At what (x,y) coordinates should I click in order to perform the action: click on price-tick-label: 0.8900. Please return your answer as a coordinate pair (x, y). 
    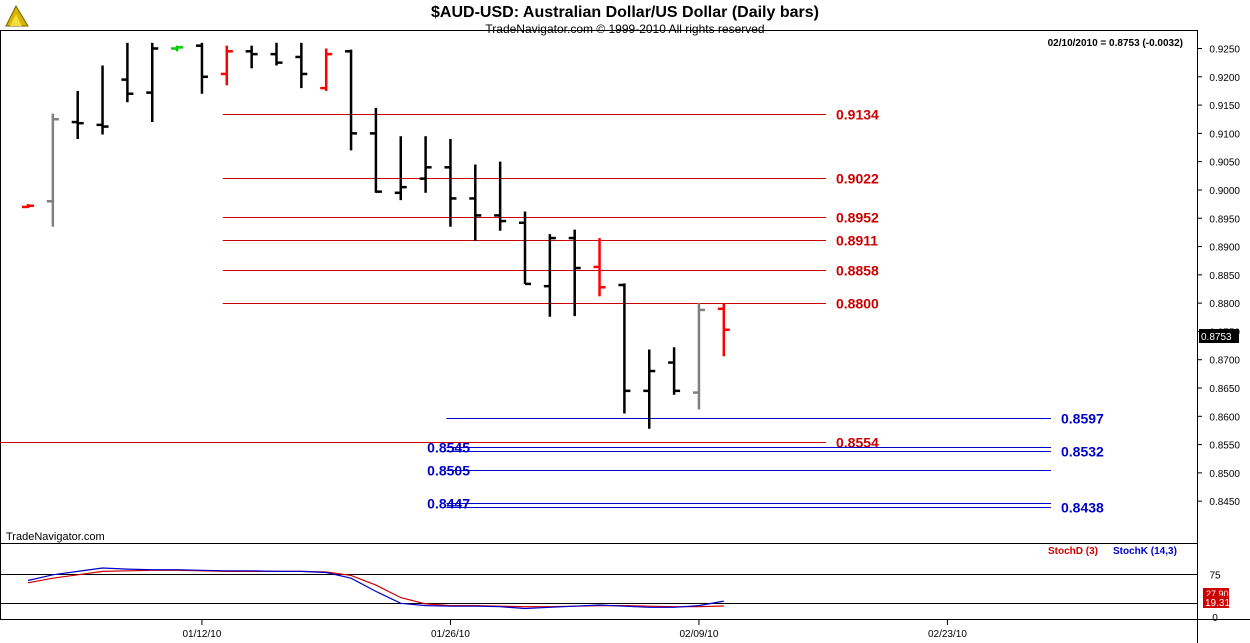
    Looking at the image, I should click on (1224, 248).